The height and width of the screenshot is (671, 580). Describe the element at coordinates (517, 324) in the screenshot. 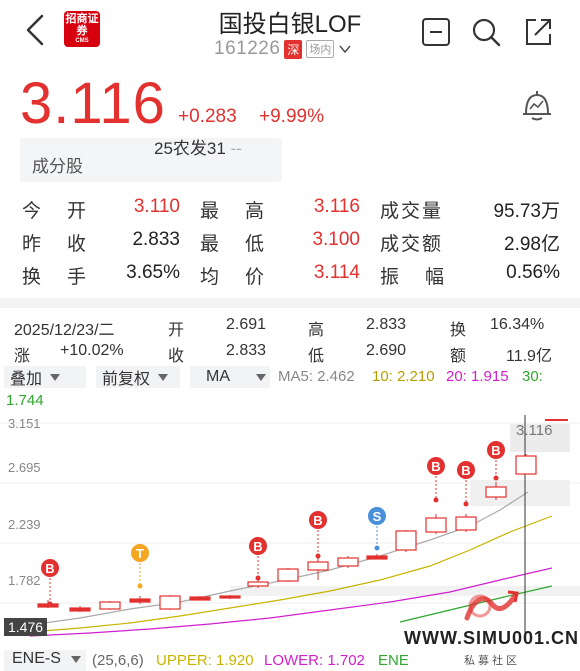

I see `kline-turnover: 16.34%` at that location.